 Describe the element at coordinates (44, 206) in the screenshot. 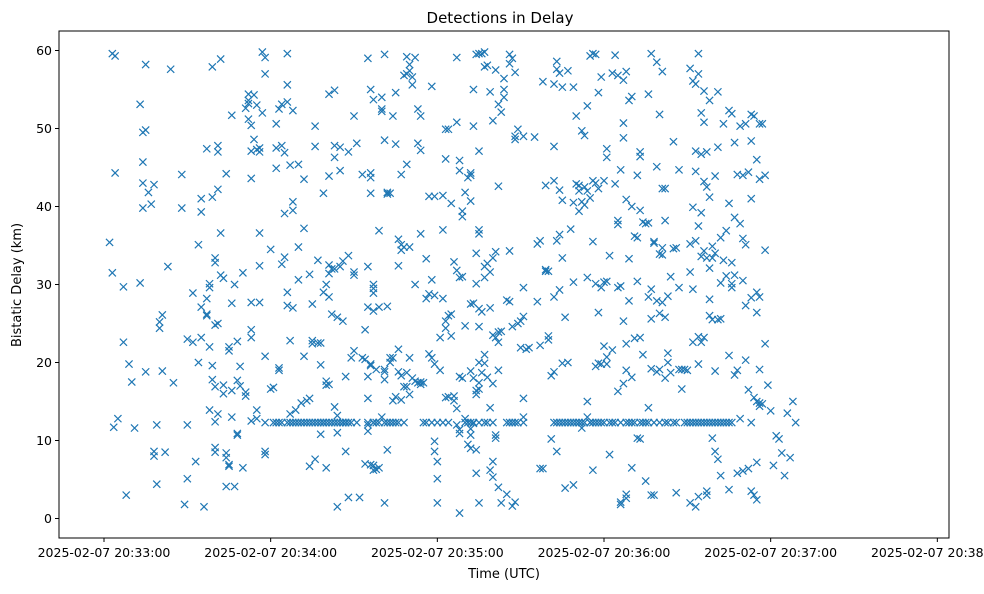

I see `y-tick-label: 40` at that location.